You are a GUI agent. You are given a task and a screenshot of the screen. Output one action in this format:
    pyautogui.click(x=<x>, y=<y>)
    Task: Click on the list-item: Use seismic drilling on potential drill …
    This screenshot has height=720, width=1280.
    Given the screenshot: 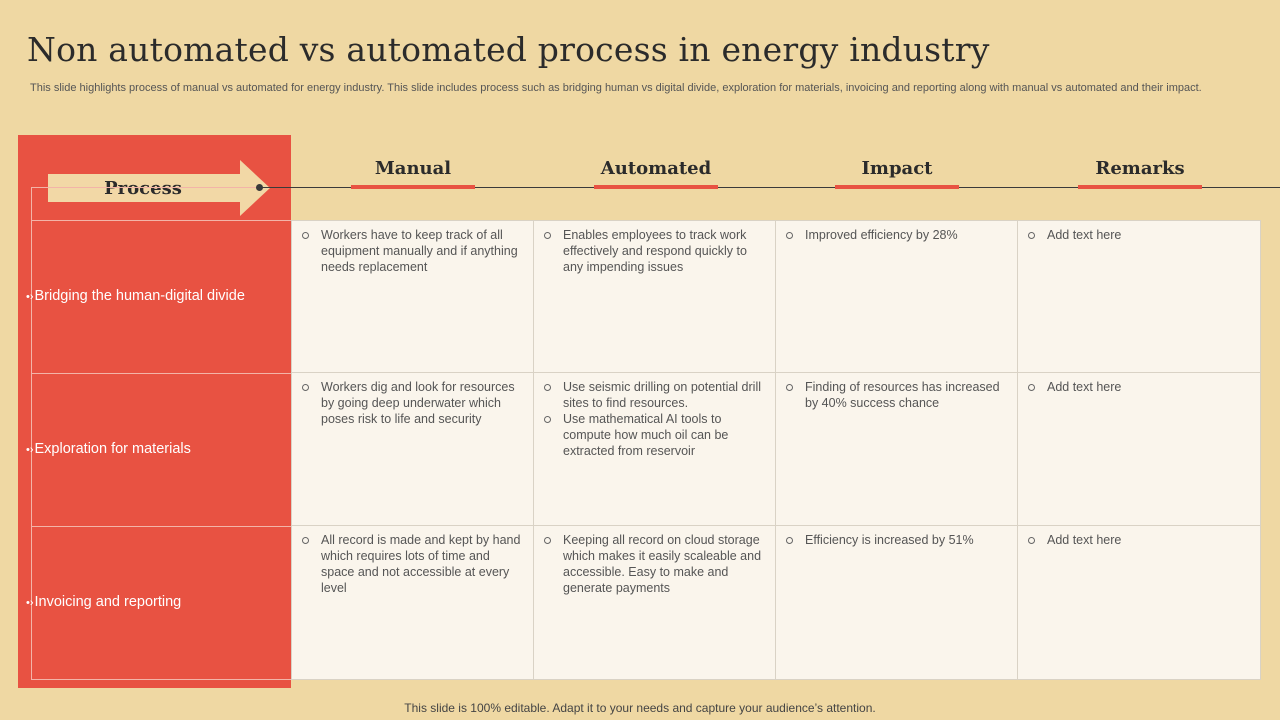 What is the action you would take?
    pyautogui.click(x=655, y=395)
    